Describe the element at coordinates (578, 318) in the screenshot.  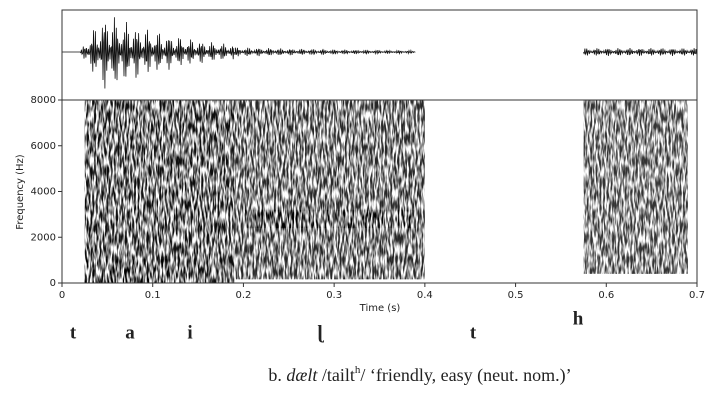
I see `segment-label: h` at that location.